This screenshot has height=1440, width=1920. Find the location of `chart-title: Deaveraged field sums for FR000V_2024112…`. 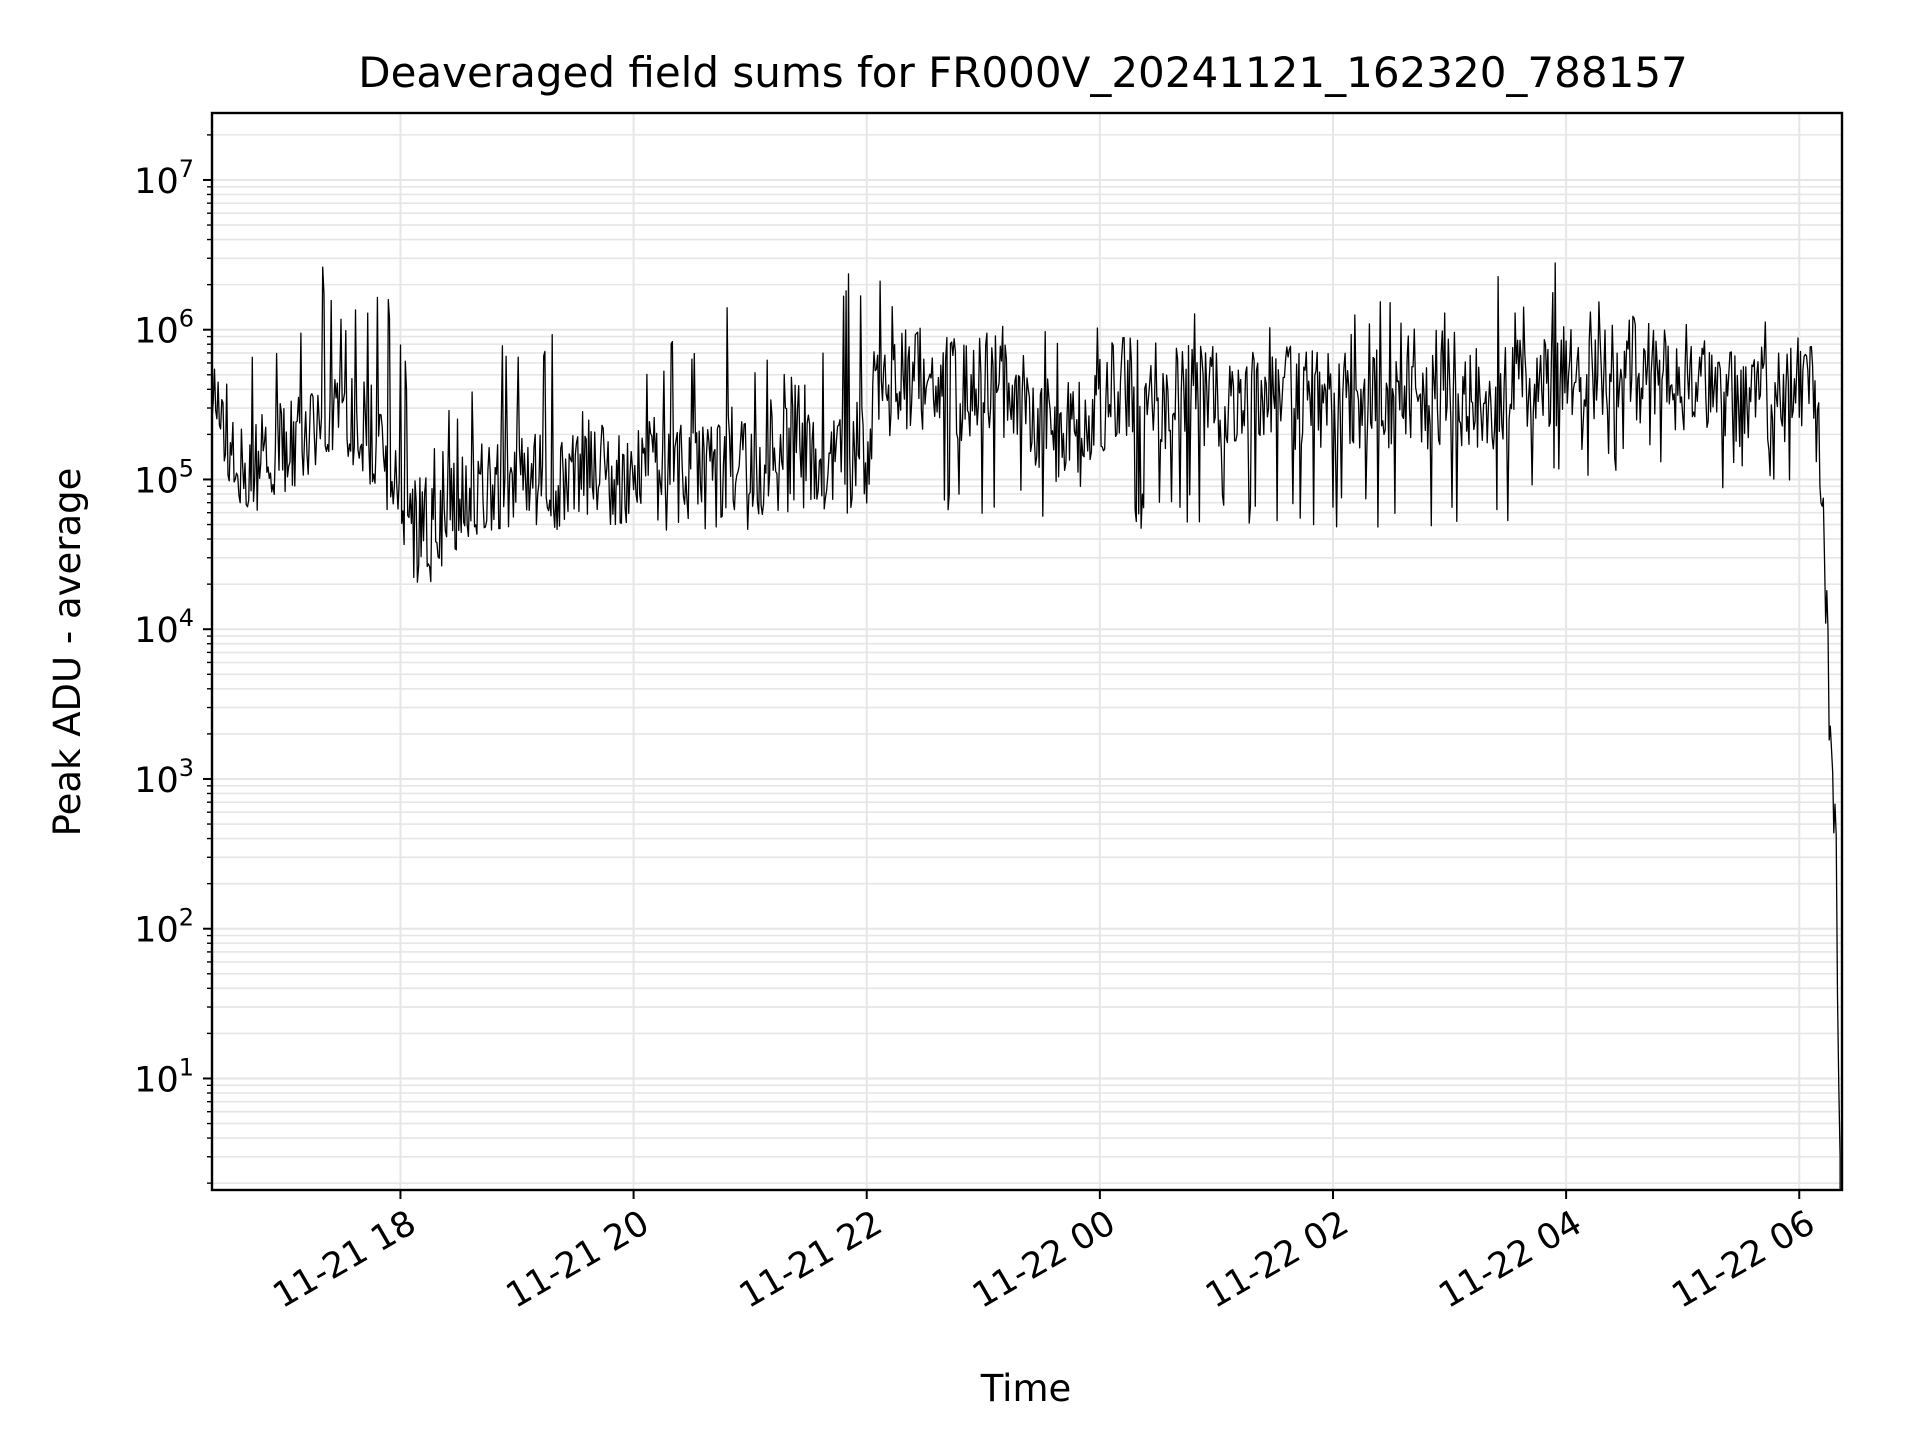

chart-title: Deaveraged field sums for FR000V_2024112… is located at coordinates (1023, 72).